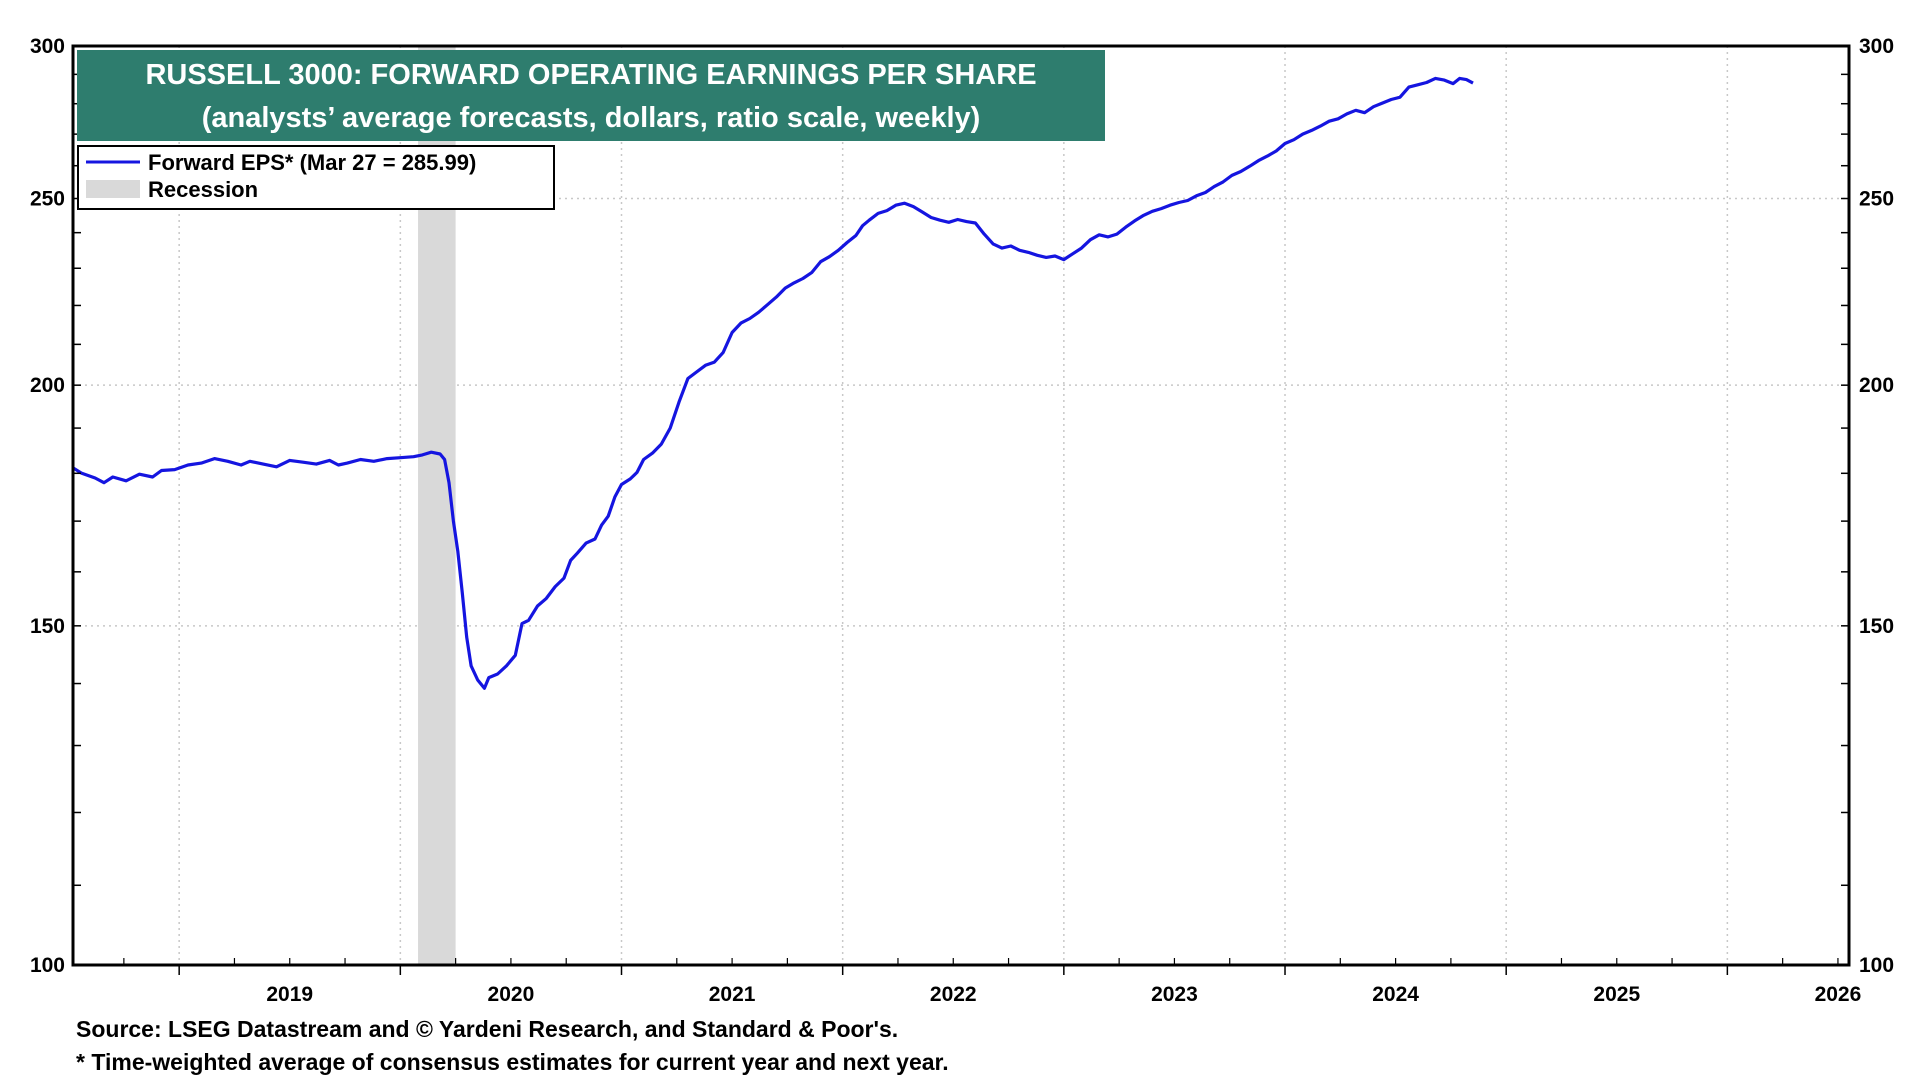  I want to click on legend: Forward EPS* (Mar 27 = 285.99) Recession, so click(316, 177).